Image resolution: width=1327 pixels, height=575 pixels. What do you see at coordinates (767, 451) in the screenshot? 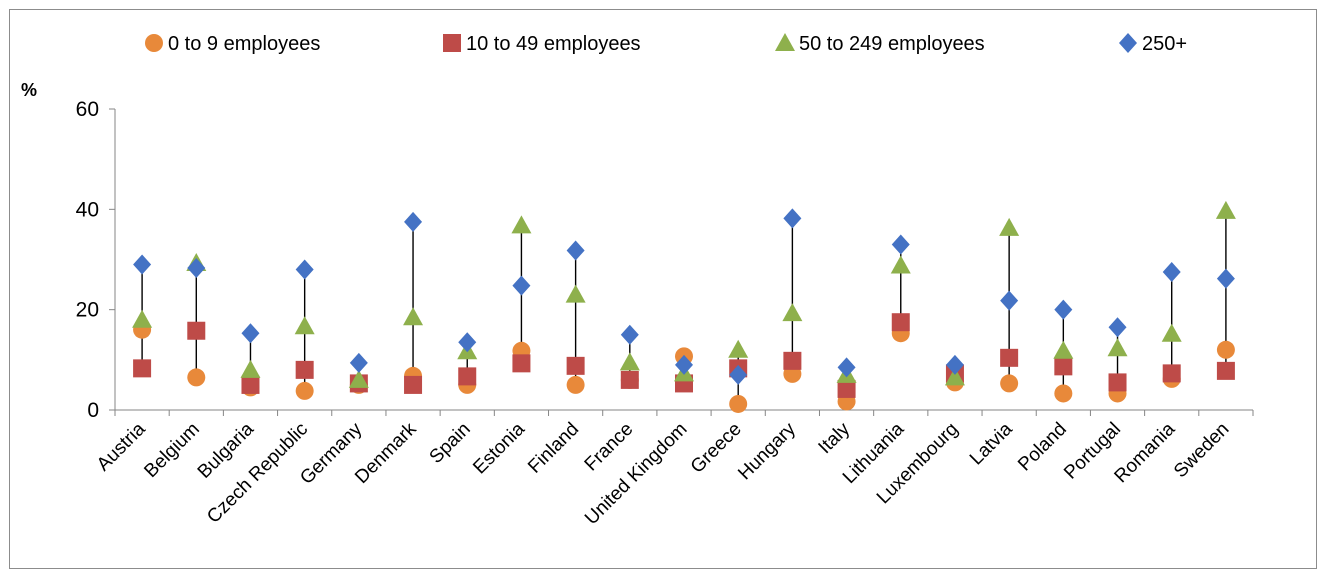
I see `x-category-label-hungary: Hungary` at bounding box center [767, 451].